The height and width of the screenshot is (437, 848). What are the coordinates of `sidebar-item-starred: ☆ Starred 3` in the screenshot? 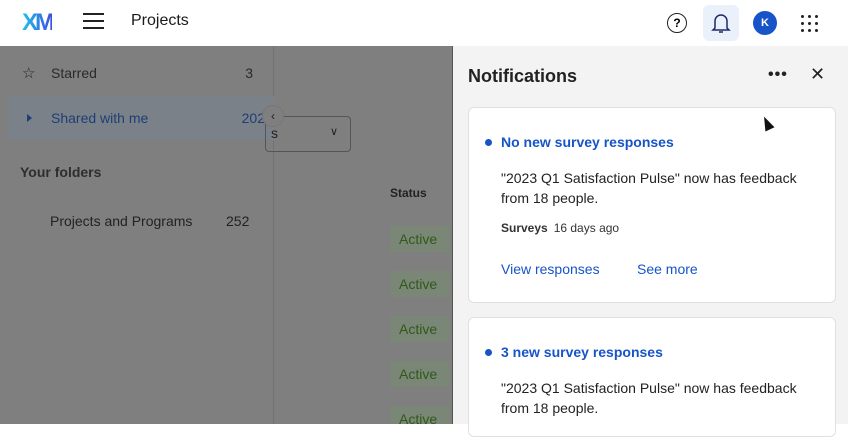 It's located at (135, 73).